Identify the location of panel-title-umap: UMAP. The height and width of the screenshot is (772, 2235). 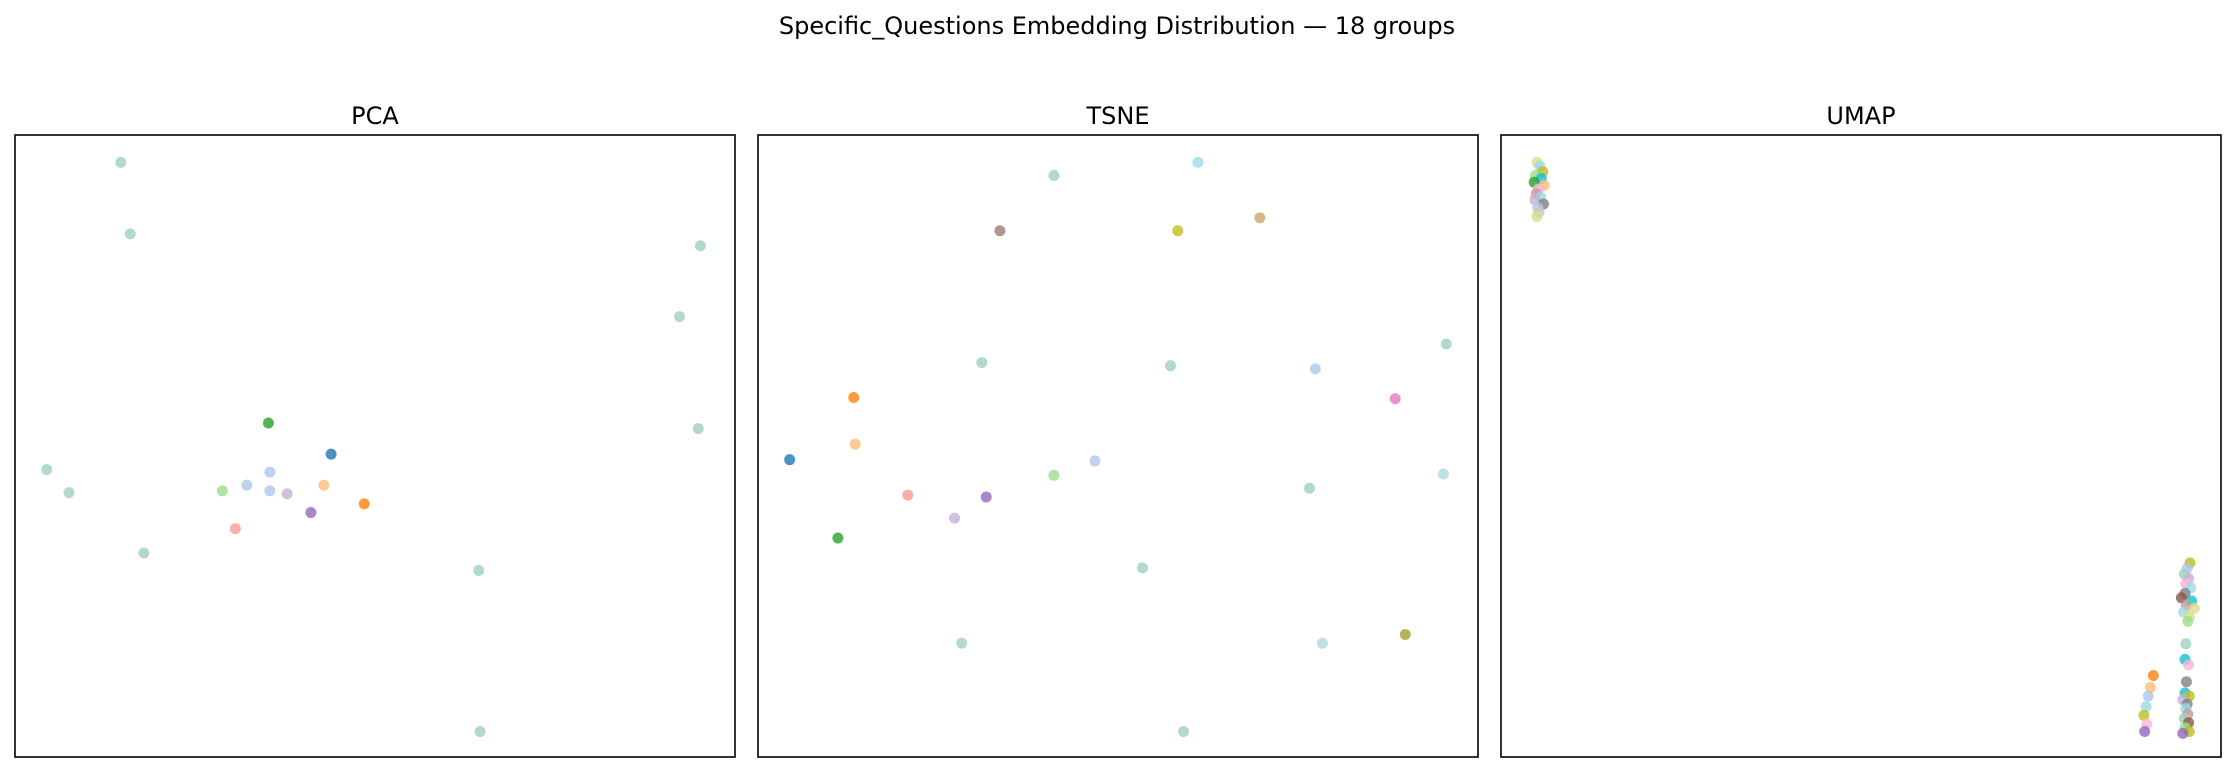
(1860, 116).